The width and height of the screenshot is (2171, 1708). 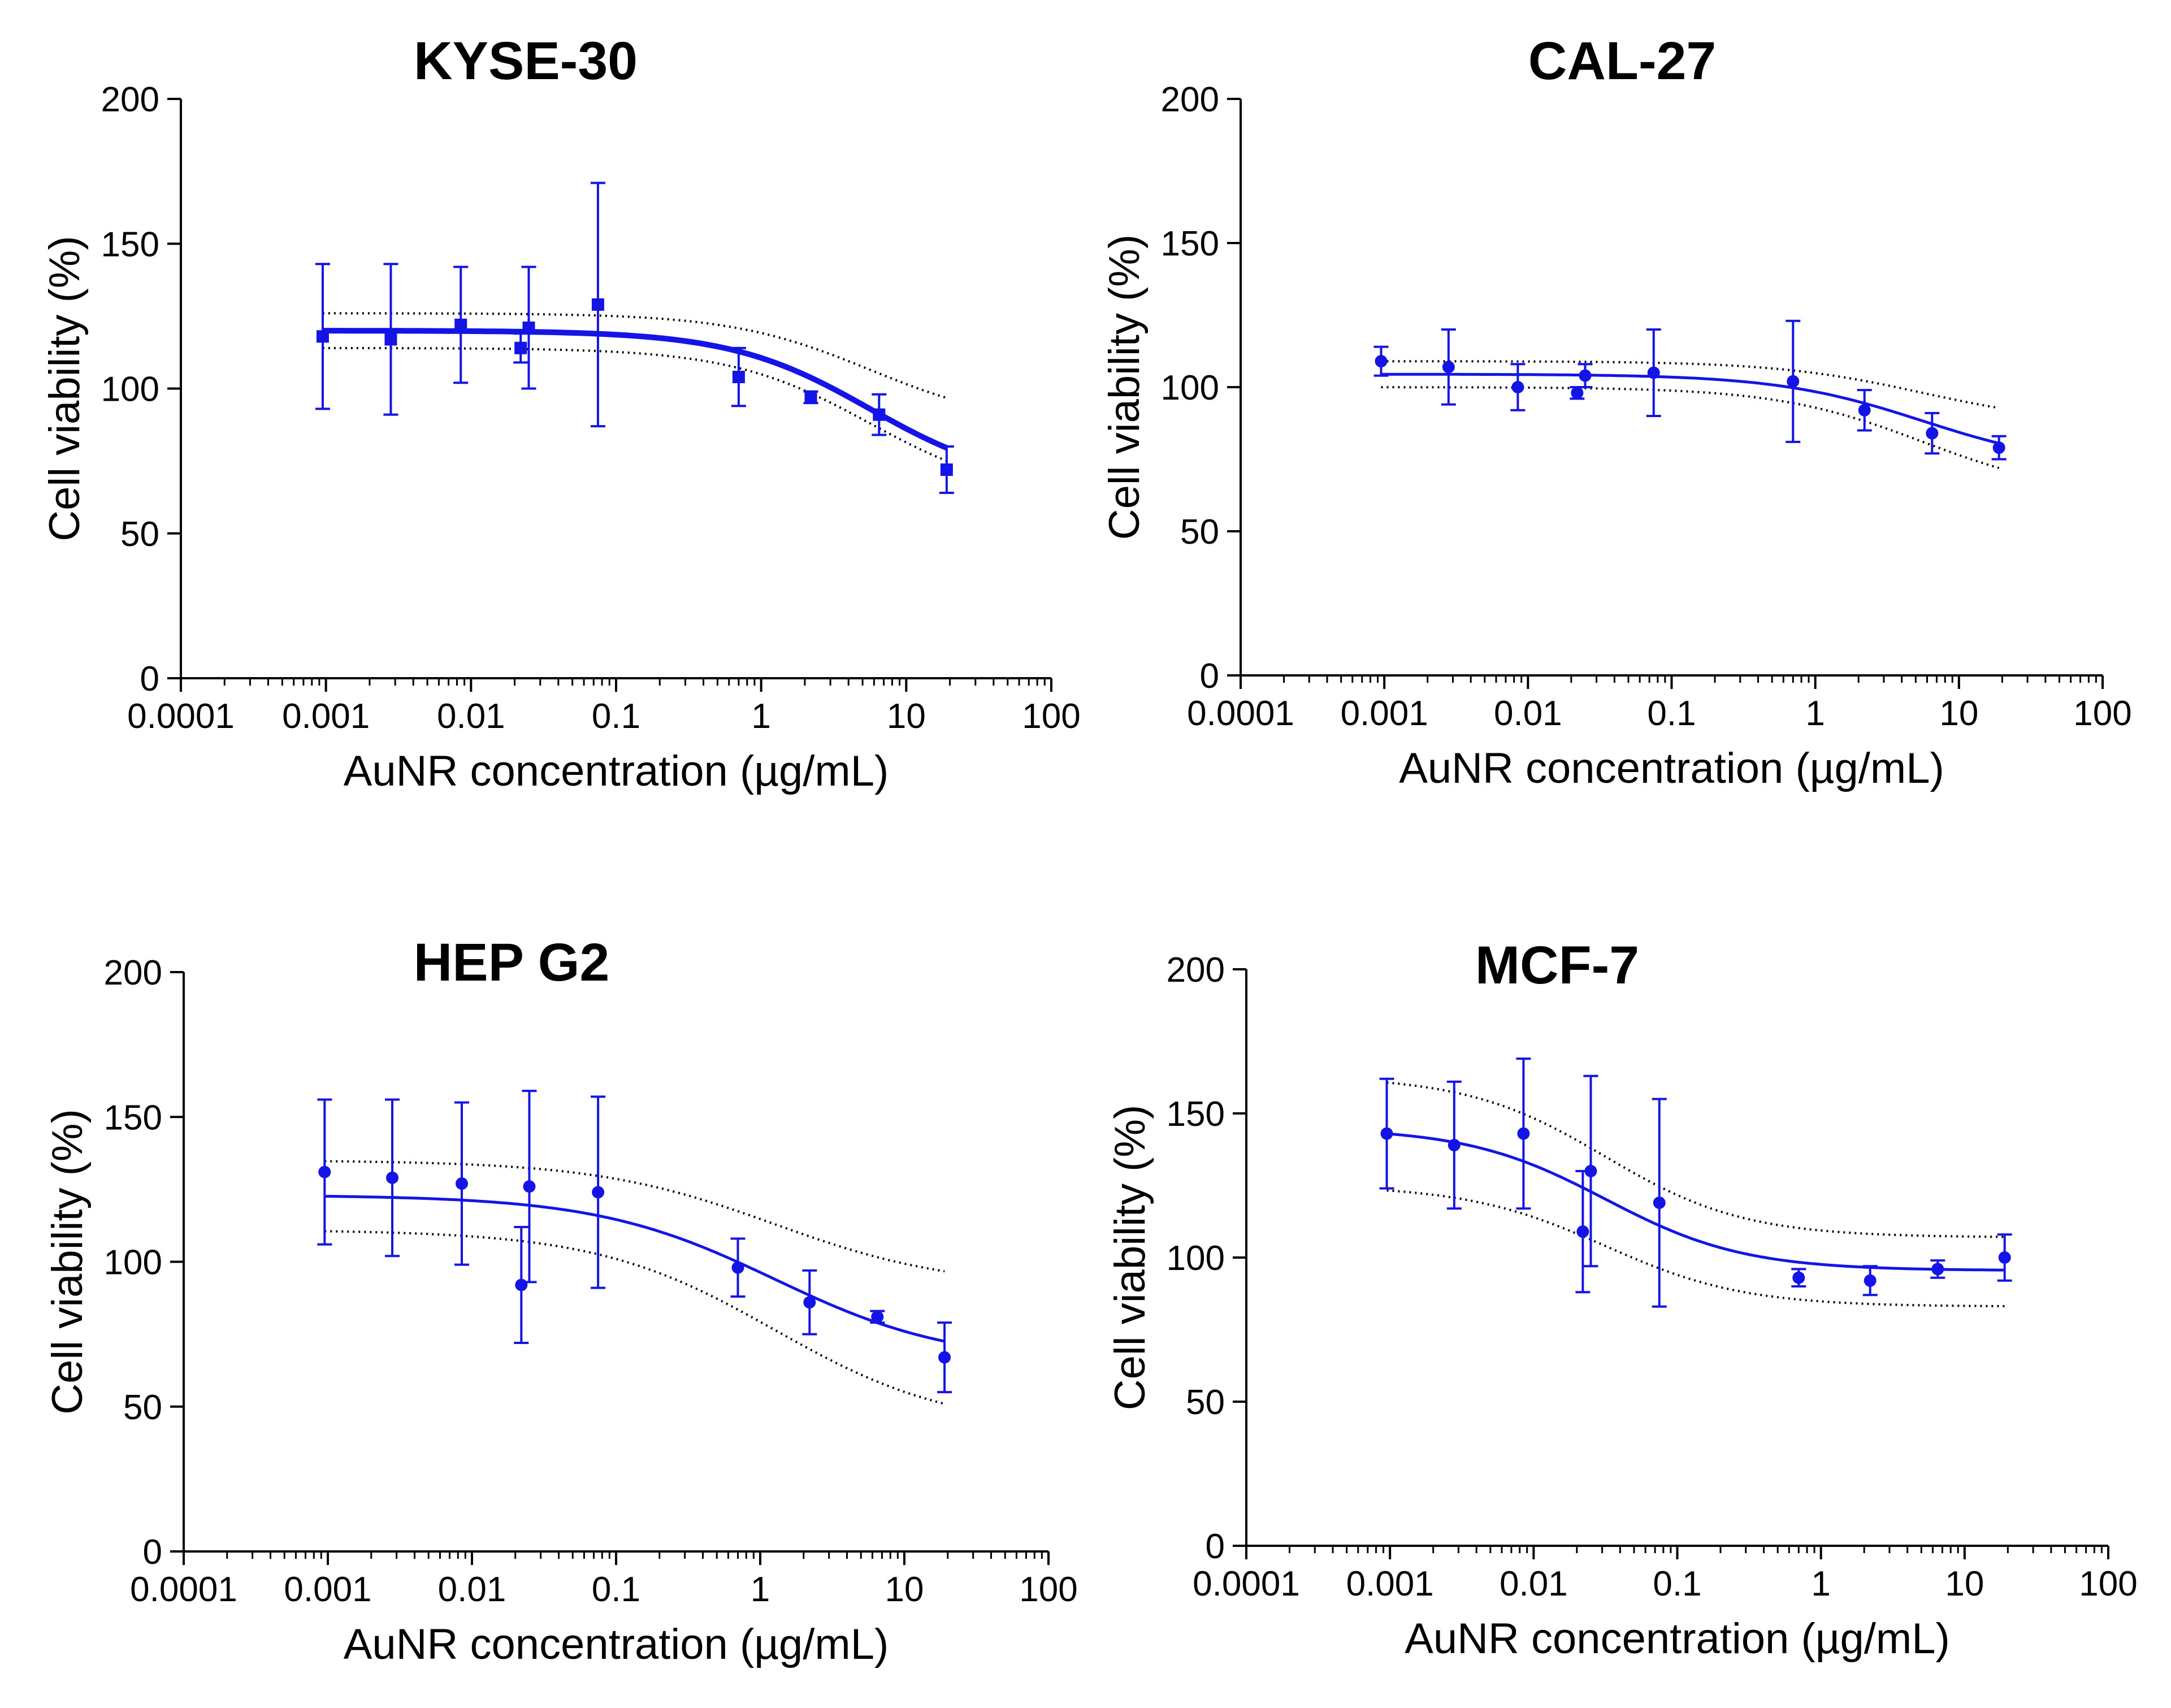 I want to click on chart-title: MCF-7, so click(x=1557, y=965).